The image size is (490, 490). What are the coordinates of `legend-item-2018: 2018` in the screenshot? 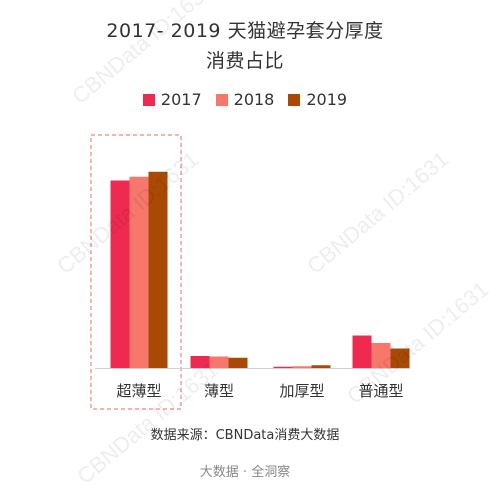 It's located at (245, 99).